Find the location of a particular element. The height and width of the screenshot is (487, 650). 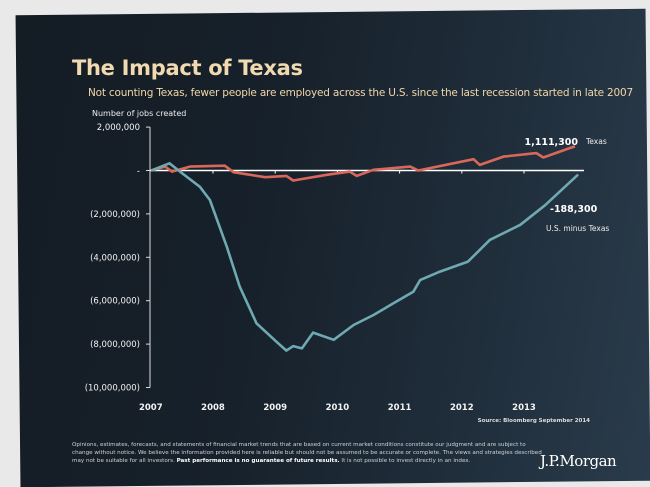

texas-legend-label: Texas is located at coordinates (596, 141).